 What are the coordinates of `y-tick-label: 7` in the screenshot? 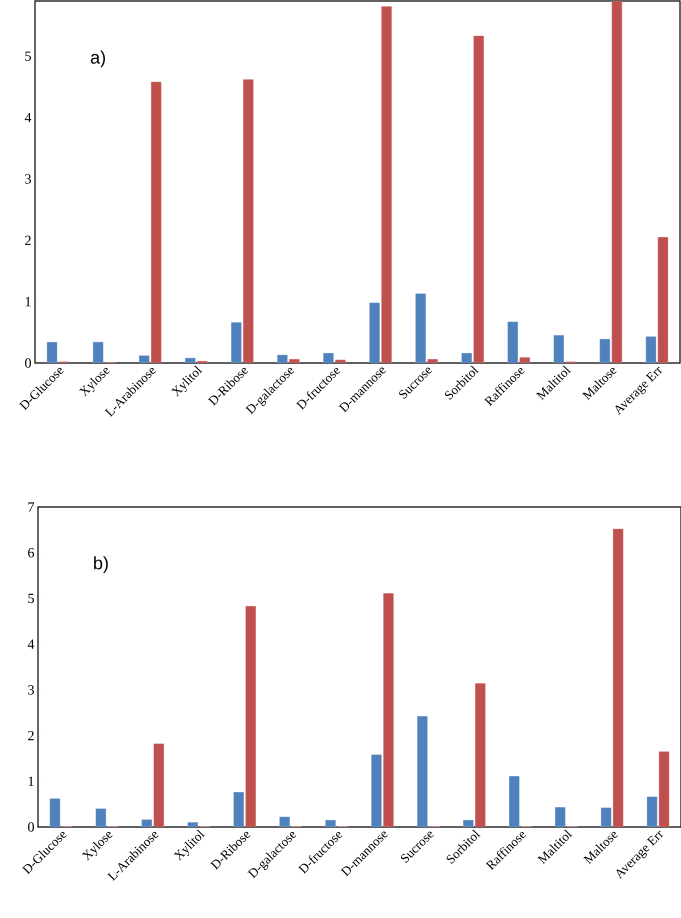 It's located at (31, 507).